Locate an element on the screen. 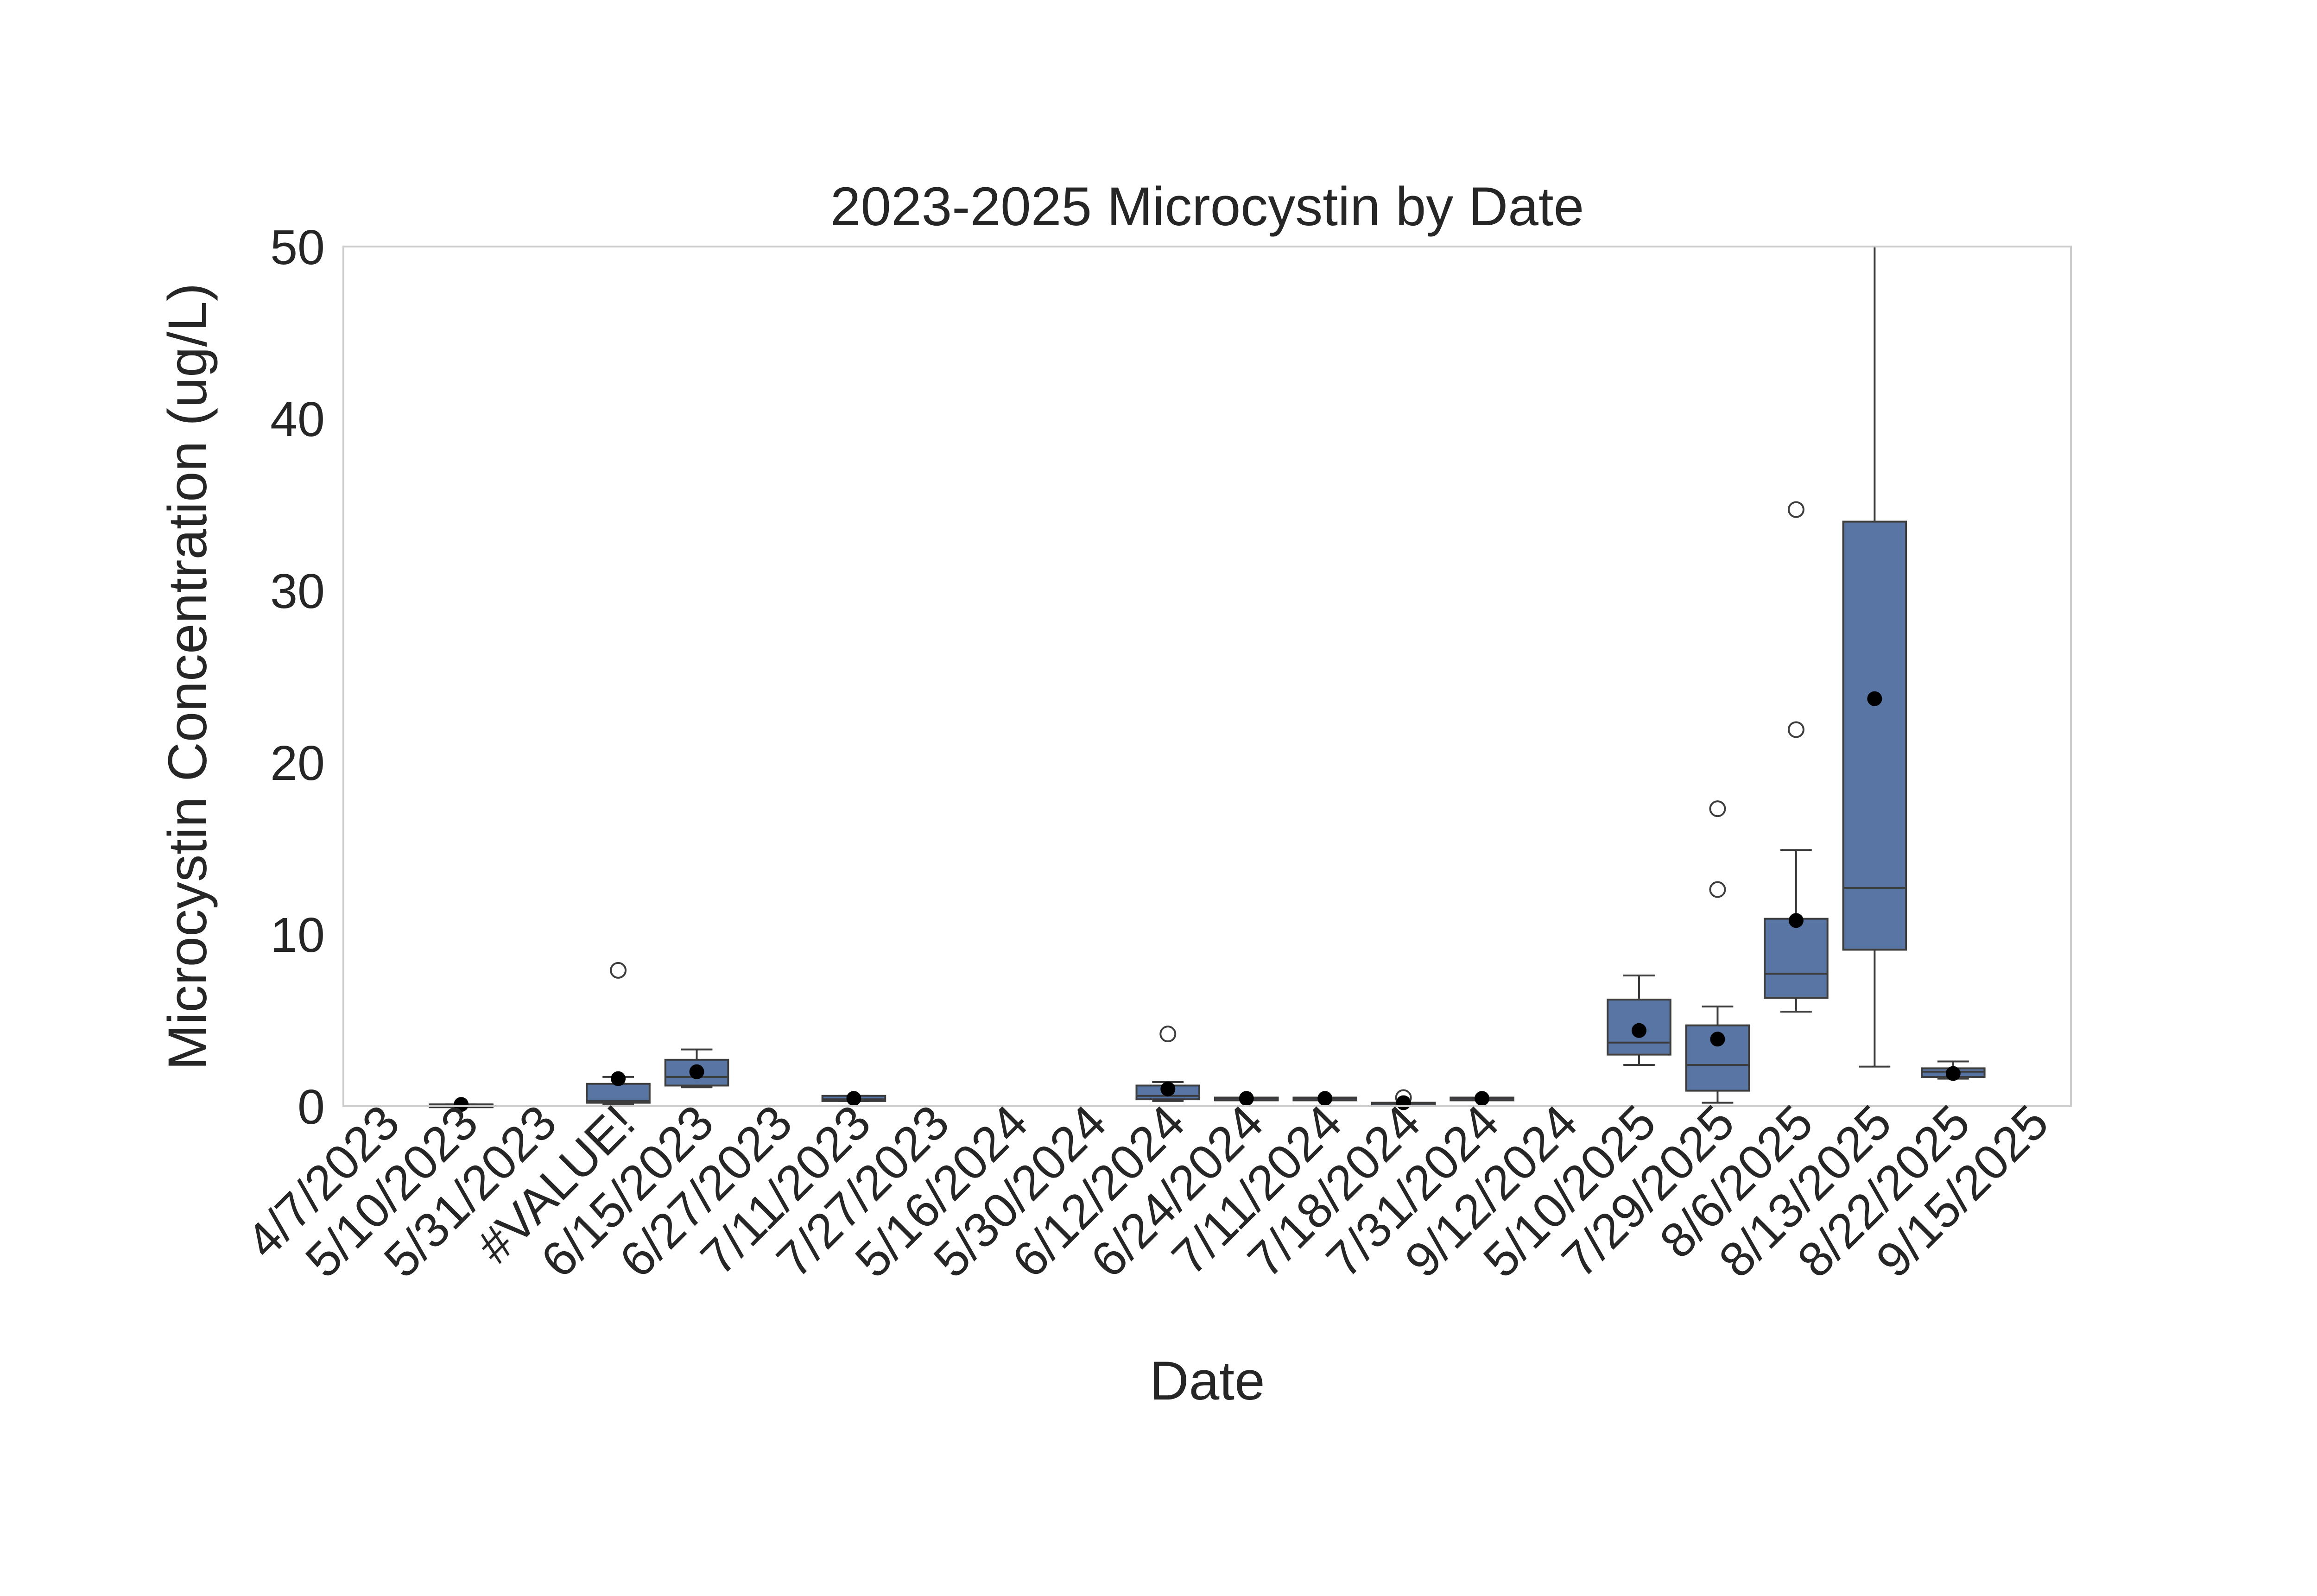 The height and width of the screenshot is (1596, 2317). y-axis-ticks: 0 10 20 30 40 50 is located at coordinates (297, 677).